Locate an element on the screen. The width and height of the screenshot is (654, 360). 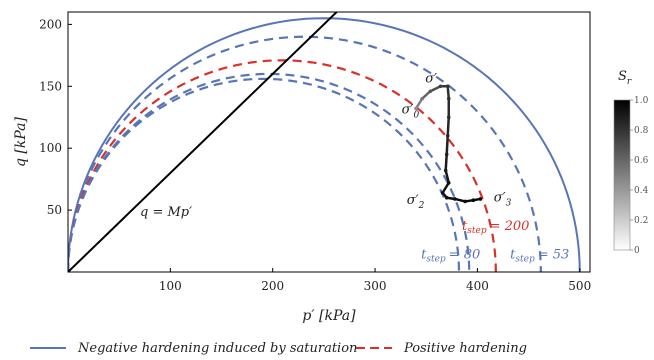
curve-label-1: tstep = 80 is located at coordinates (450, 255).